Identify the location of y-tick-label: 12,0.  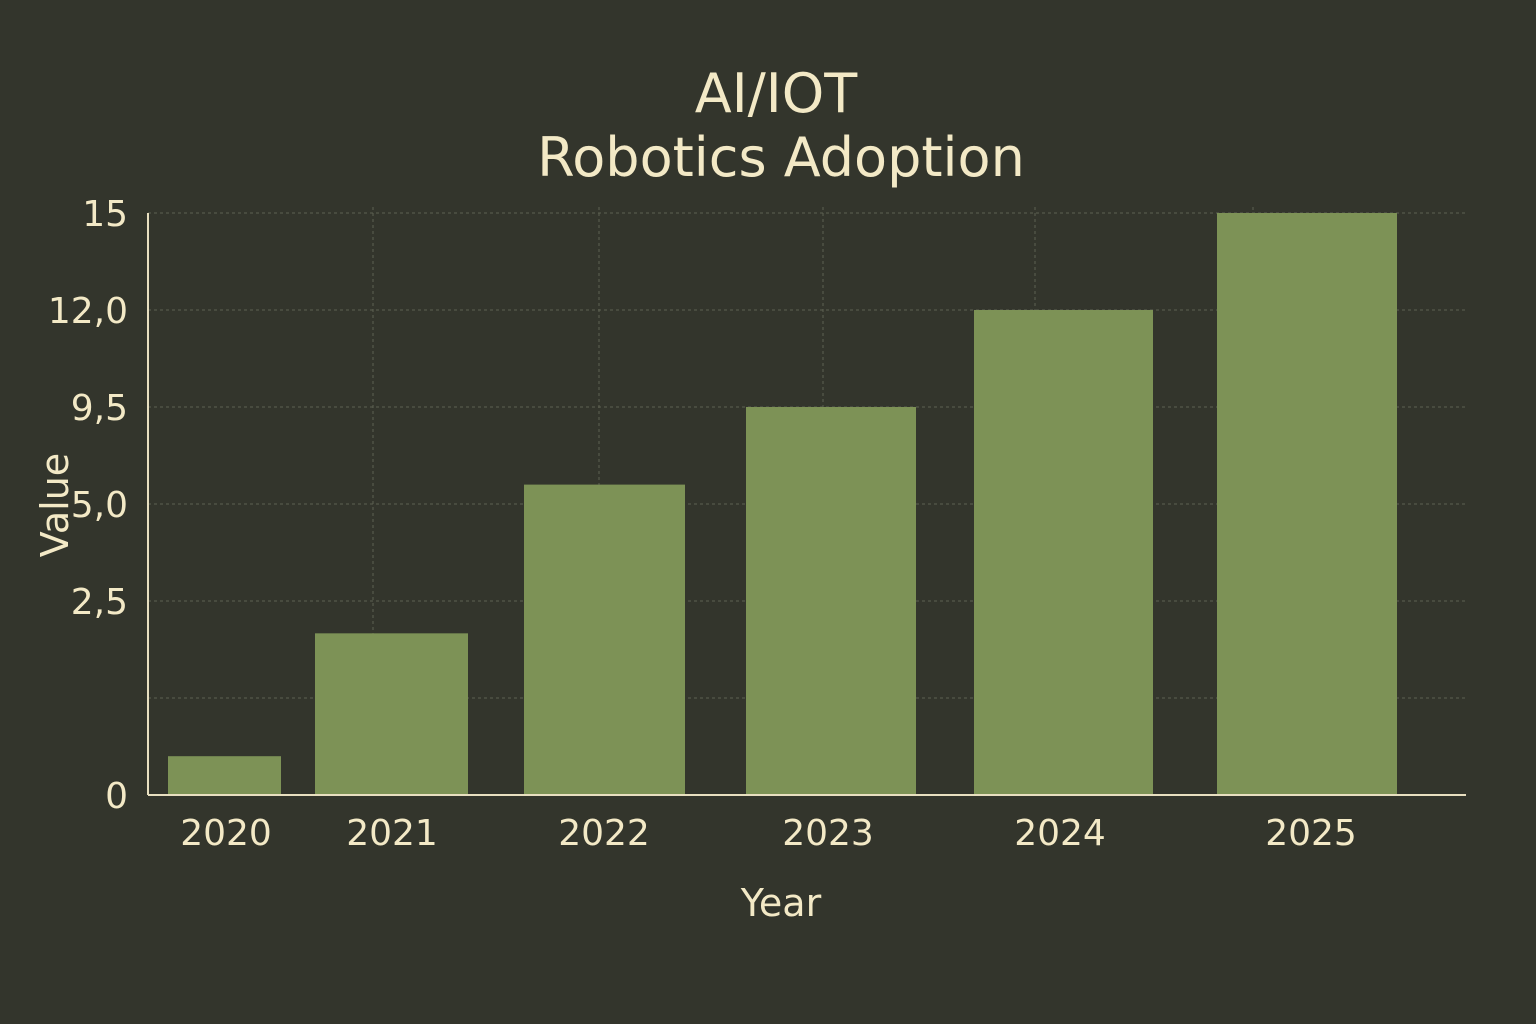
(88, 311).